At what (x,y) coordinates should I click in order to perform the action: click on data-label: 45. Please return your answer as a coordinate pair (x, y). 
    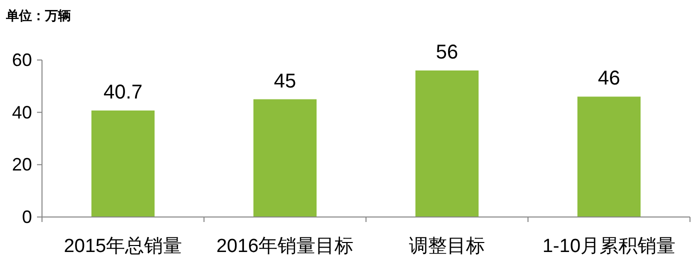
    Looking at the image, I should click on (285, 81).